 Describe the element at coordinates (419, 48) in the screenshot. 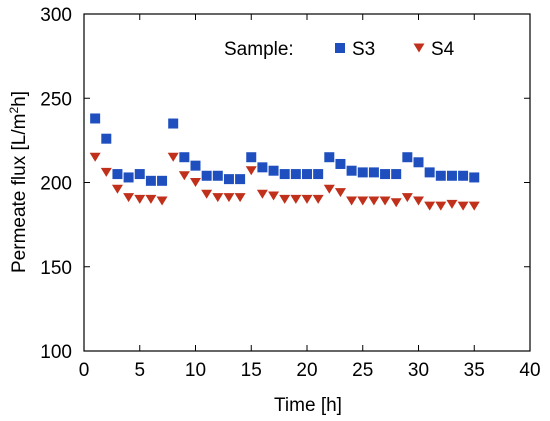

I see `legend-marker-S4` at that location.